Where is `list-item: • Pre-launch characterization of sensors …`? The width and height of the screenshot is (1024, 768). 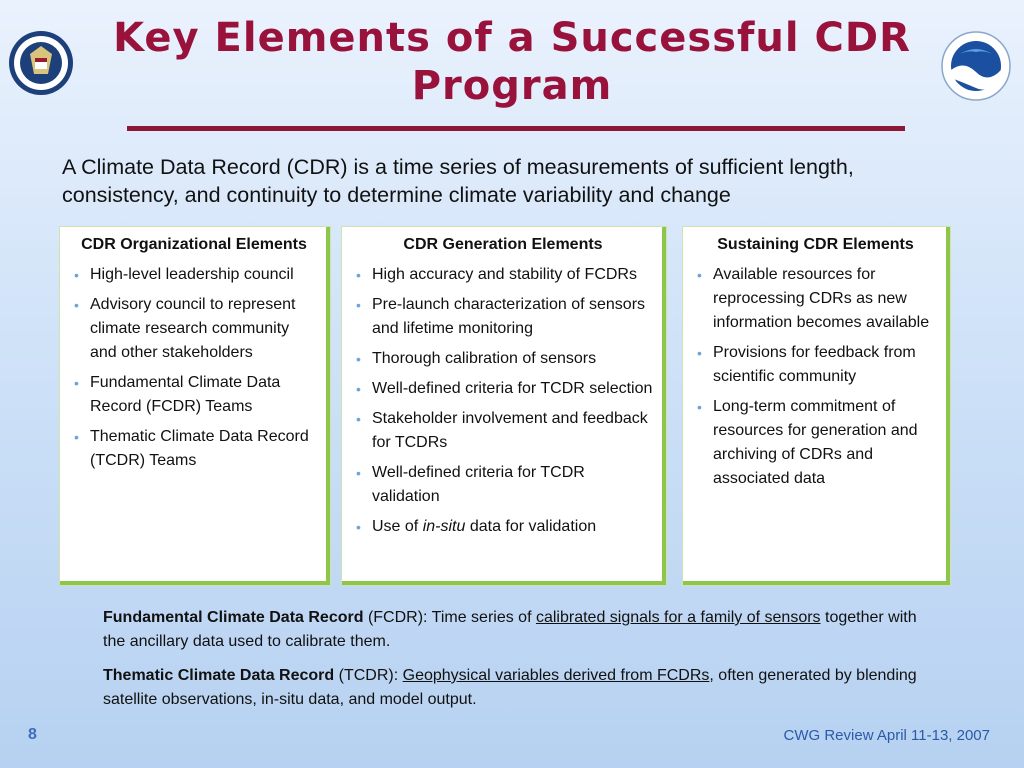
list-item: • Pre-launch characterization of sensors … is located at coordinates (503, 317).